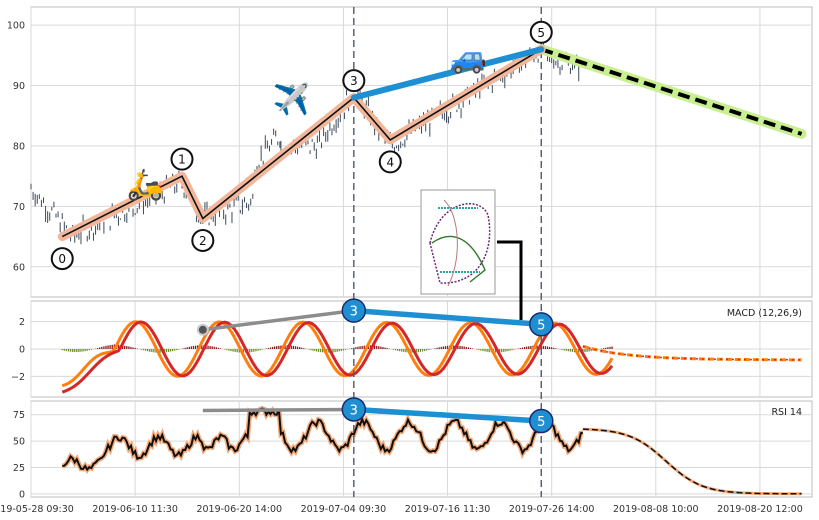 Image resolution: width=819 pixels, height=520 pixels. I want to click on thumbnail-curve-pink, so click(450, 243).